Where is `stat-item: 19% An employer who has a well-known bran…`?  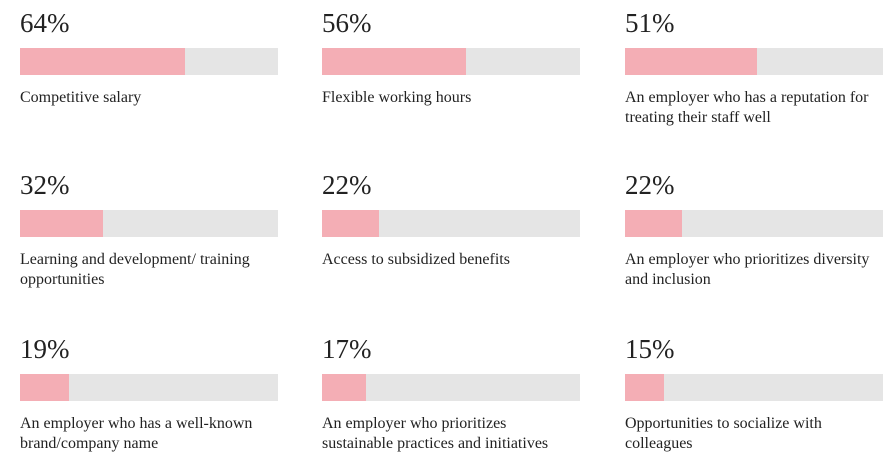 stat-item: 19% An employer who has a well-known bran… is located at coordinates (149, 390).